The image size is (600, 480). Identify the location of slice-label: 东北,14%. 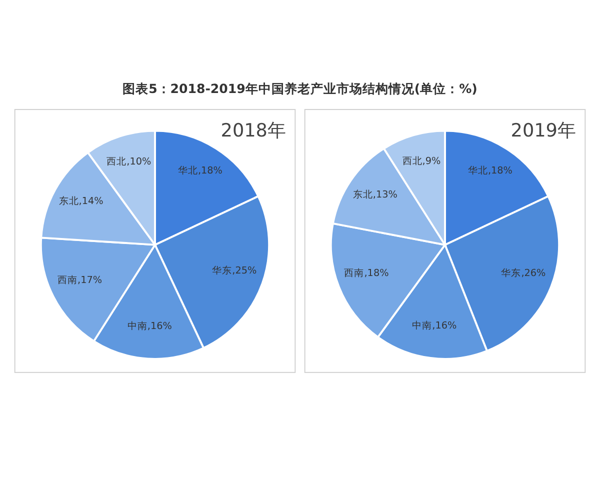
(81, 201).